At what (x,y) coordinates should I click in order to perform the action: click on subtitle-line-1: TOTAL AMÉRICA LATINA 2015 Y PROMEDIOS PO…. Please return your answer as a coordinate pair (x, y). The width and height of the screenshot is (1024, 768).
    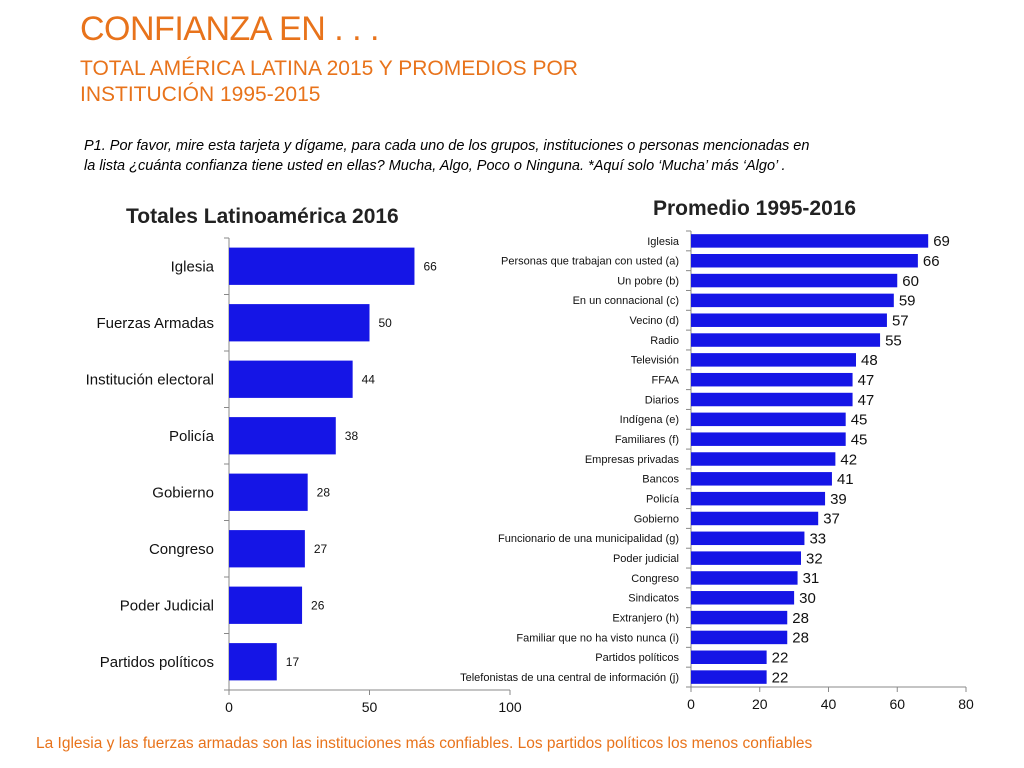
    Looking at the image, I should click on (329, 68).